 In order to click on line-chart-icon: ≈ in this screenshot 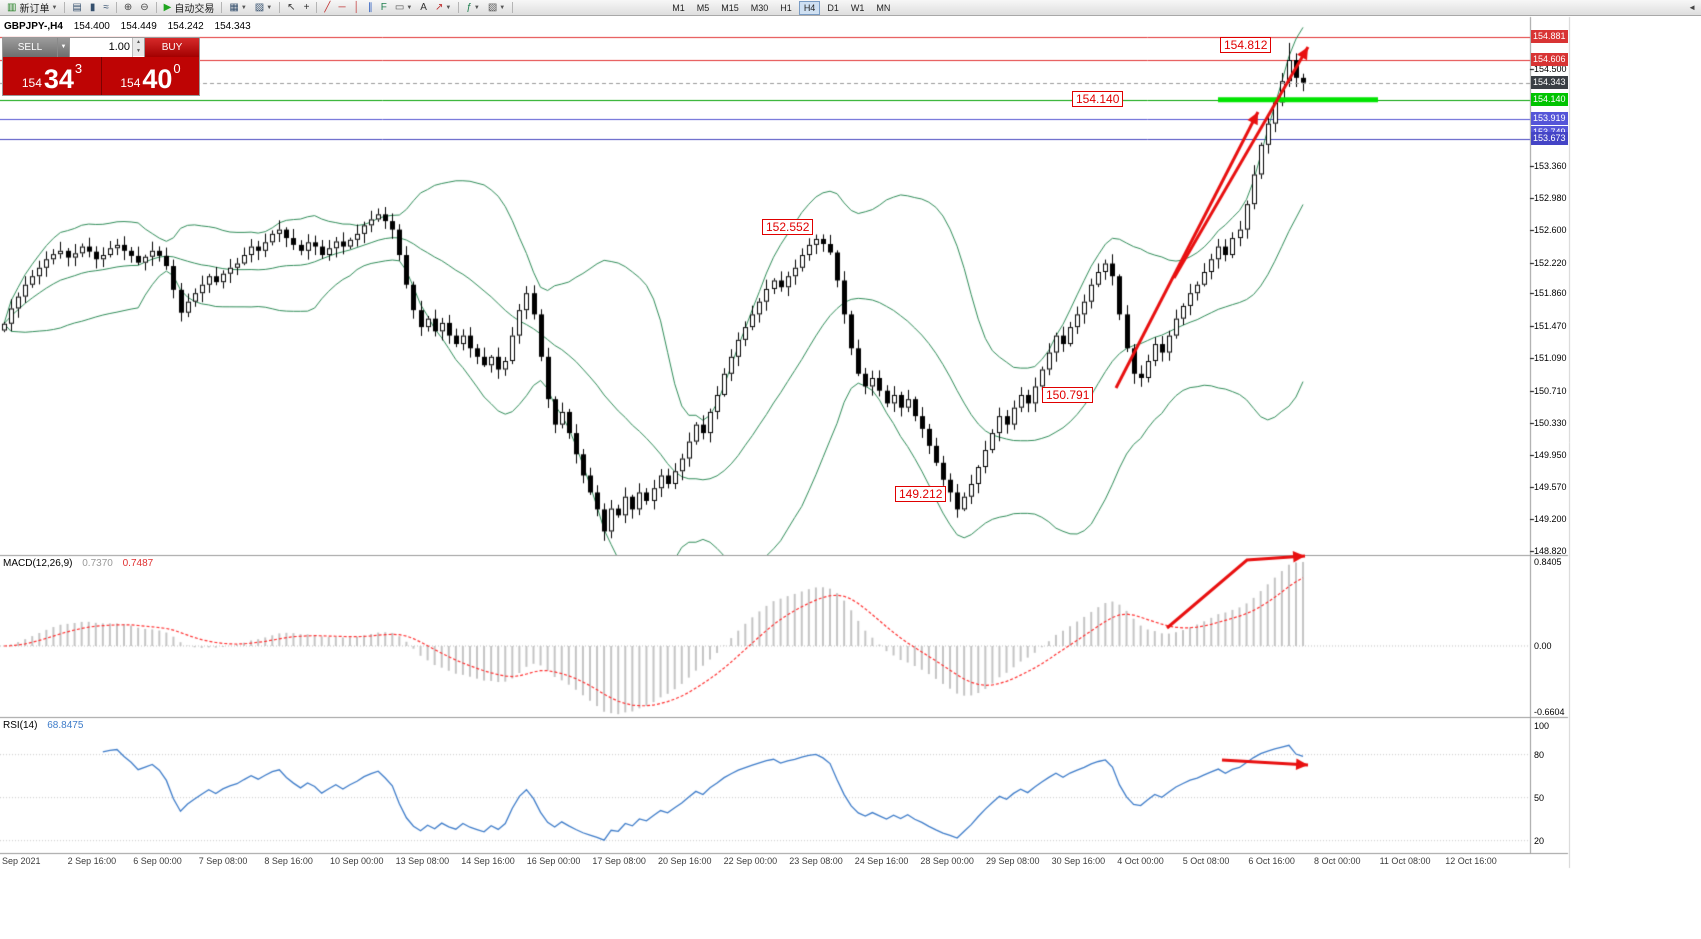, I will do `click(106, 7)`.